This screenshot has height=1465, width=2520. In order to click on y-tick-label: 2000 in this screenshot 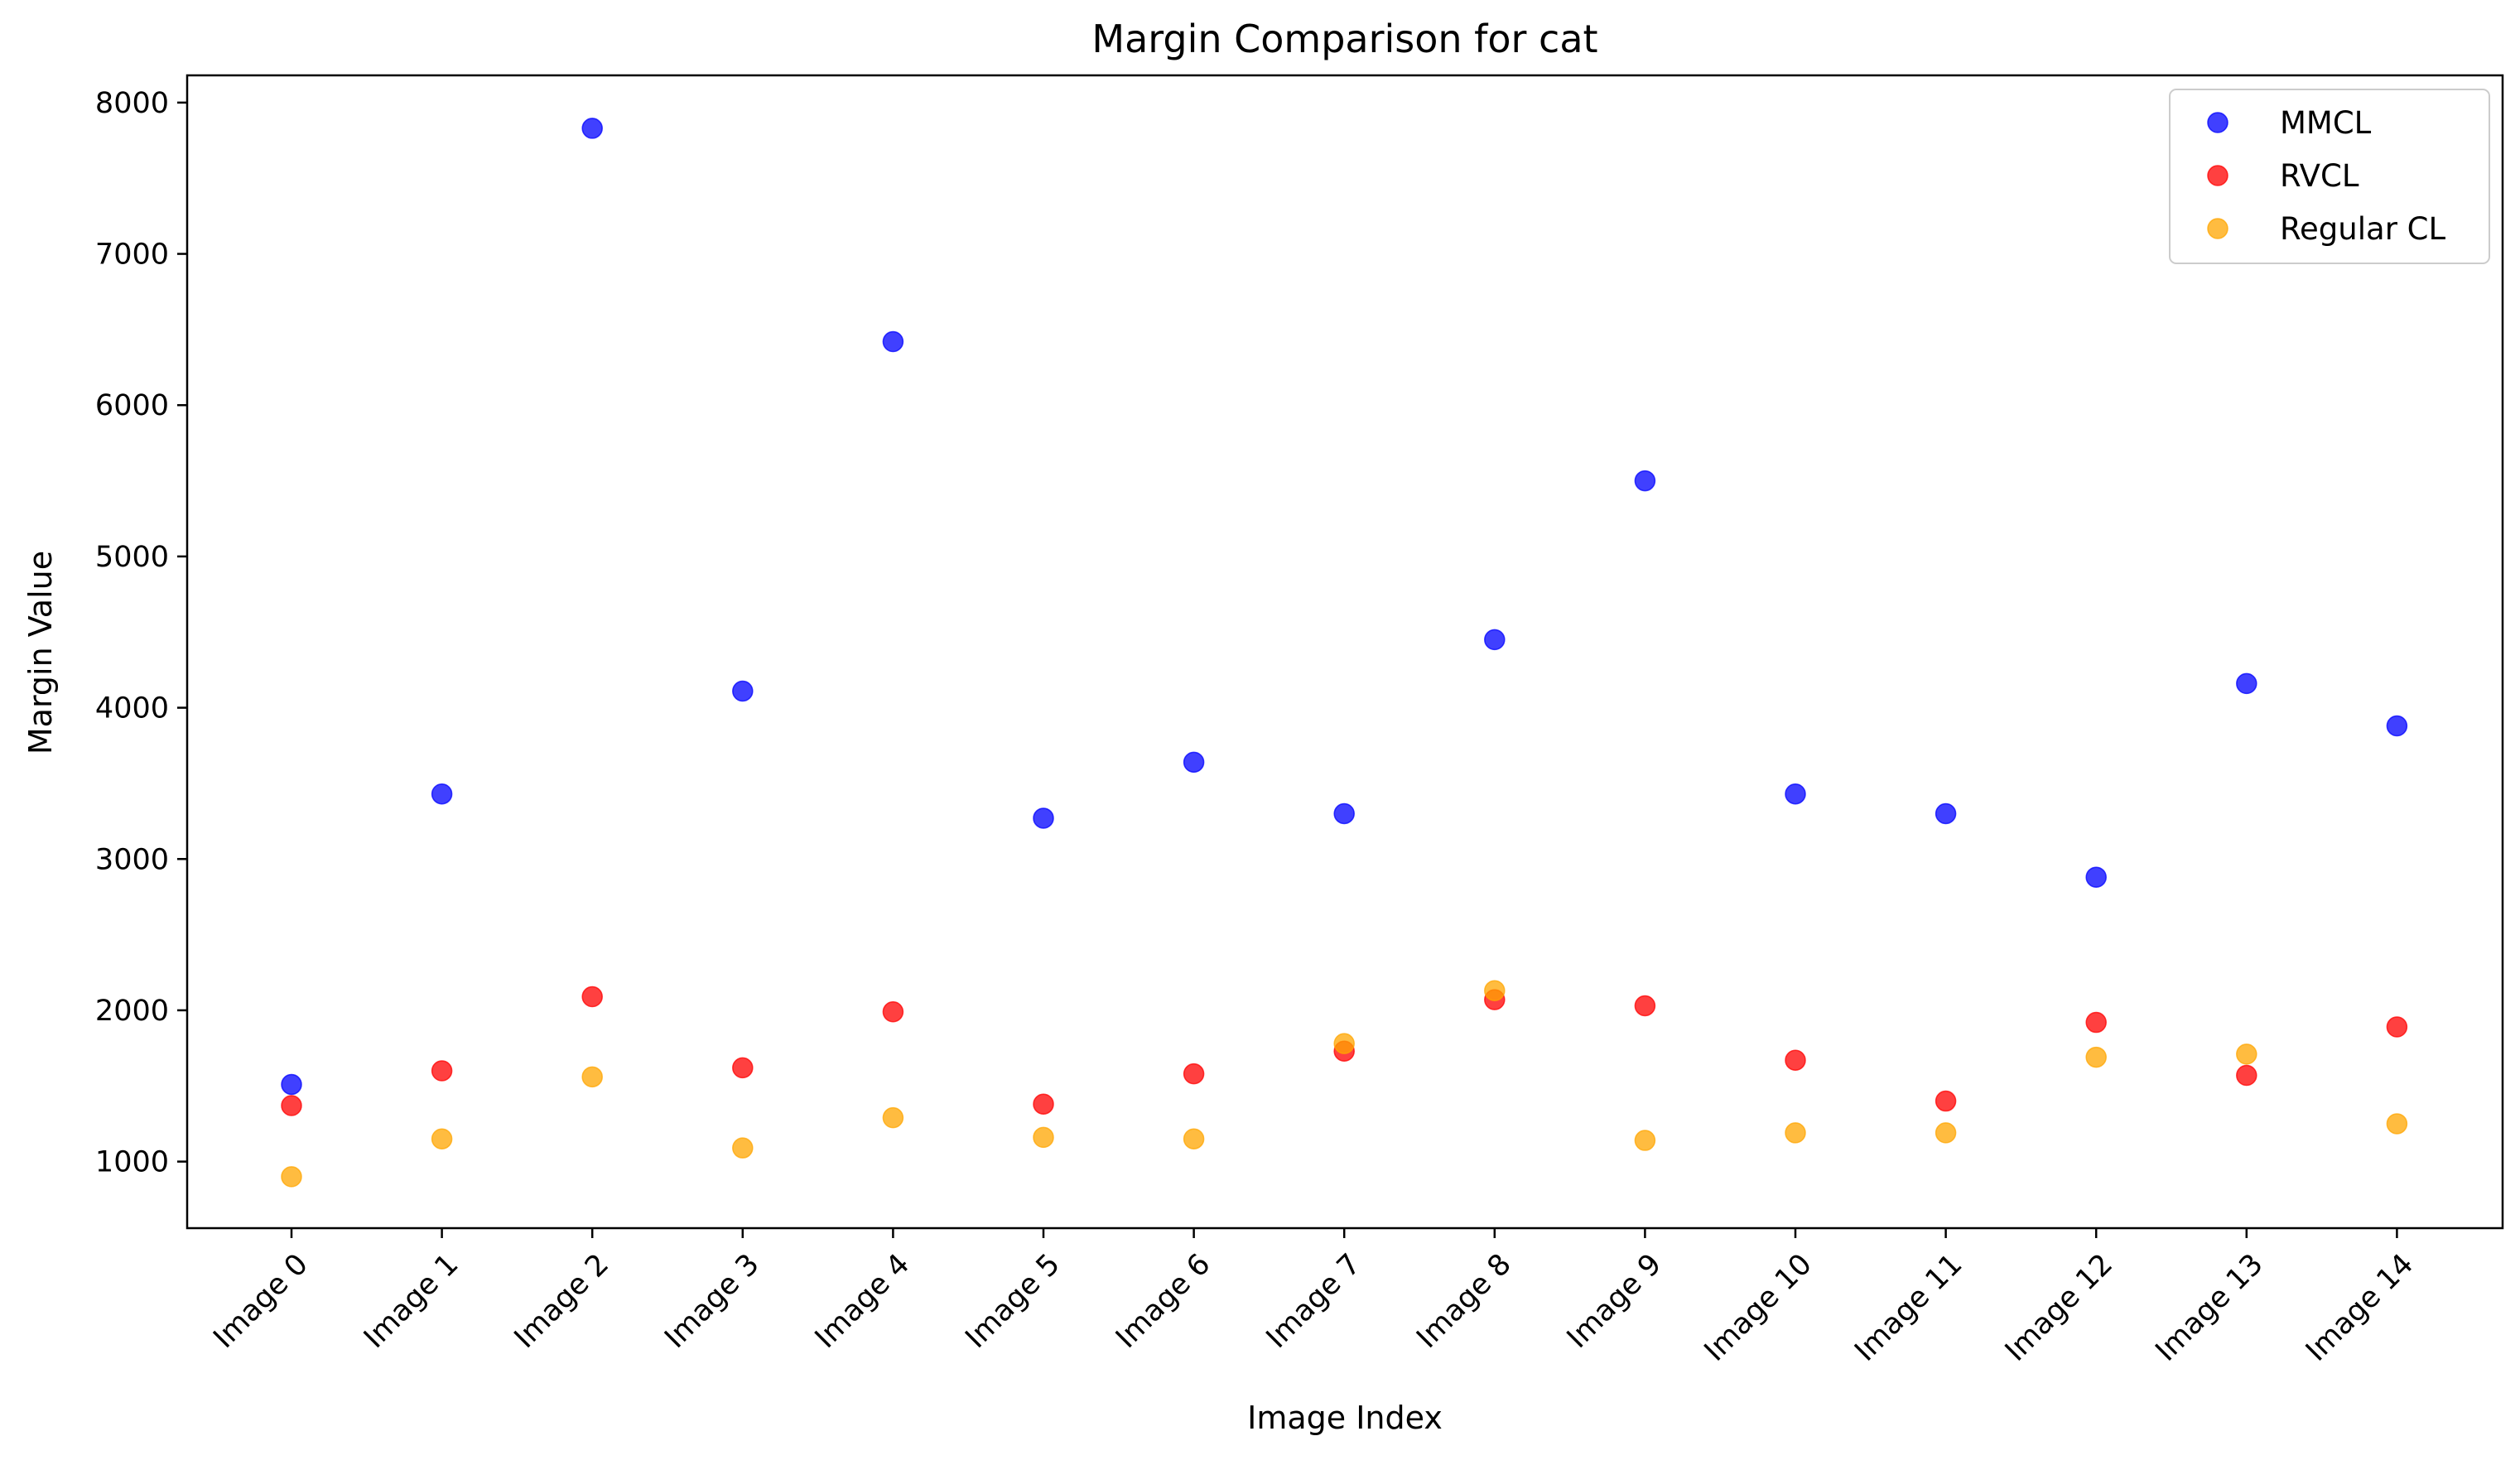, I will do `click(132, 1011)`.